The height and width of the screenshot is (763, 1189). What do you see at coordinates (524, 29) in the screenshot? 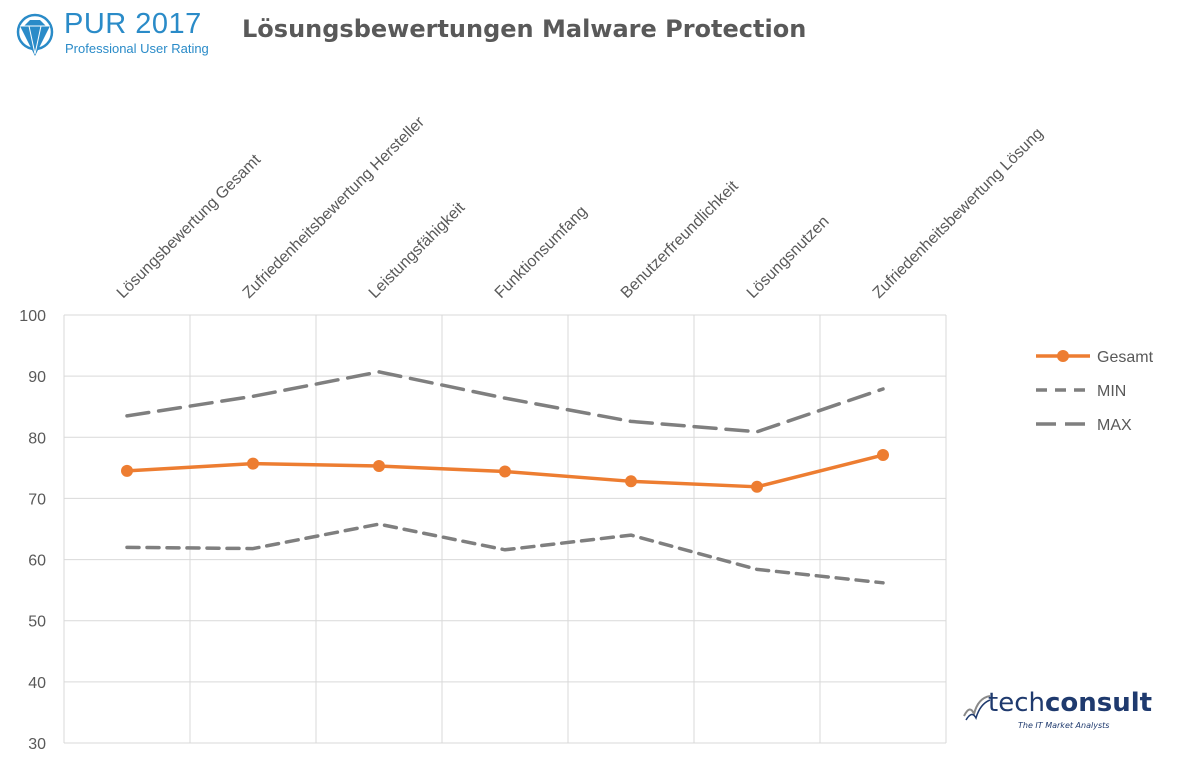
I see `page-title: Lösungsbewertungen Malware Protection` at bounding box center [524, 29].